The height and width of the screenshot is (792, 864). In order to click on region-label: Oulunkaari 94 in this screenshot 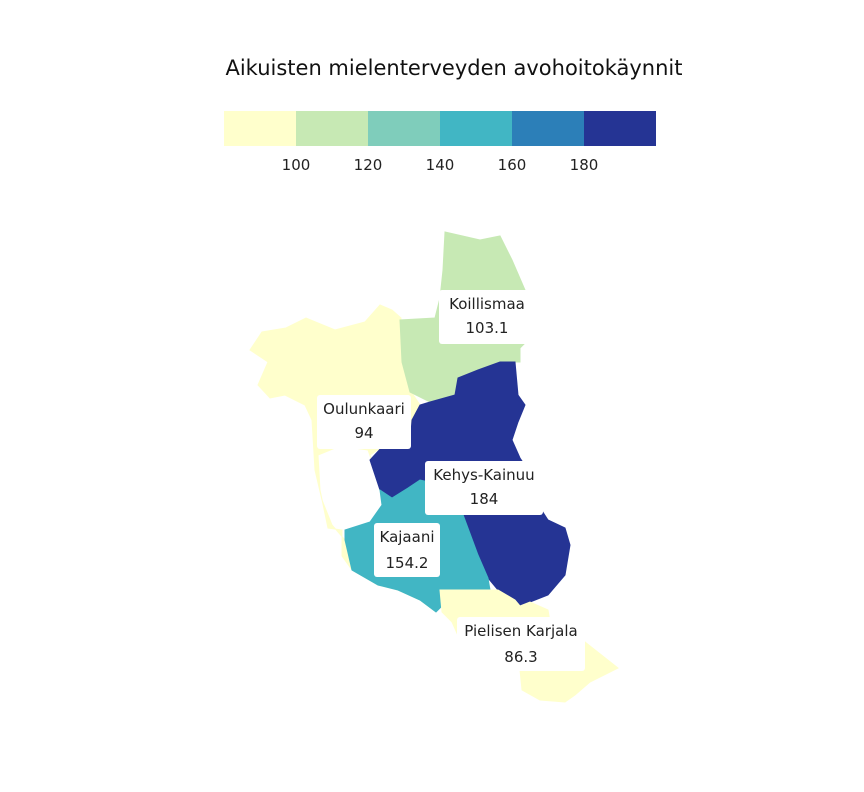, I will do `click(364, 422)`.